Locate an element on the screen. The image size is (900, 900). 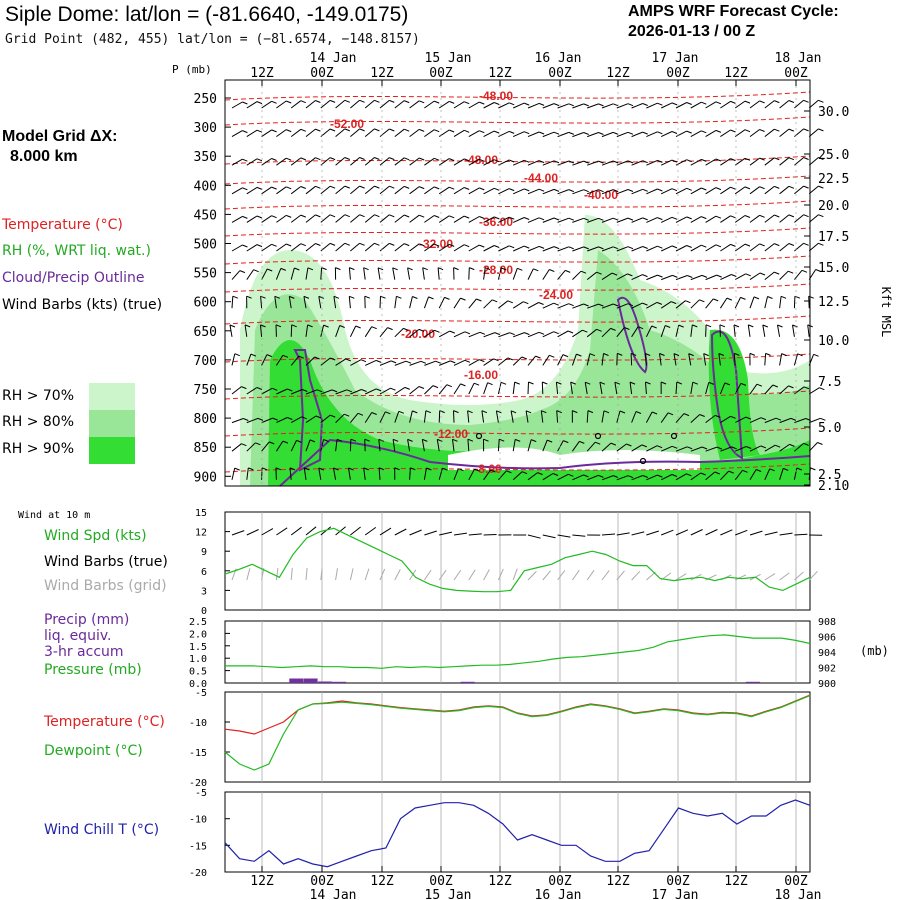
model-grid-label: Model Grid ΔX: is located at coordinates (60, 136).